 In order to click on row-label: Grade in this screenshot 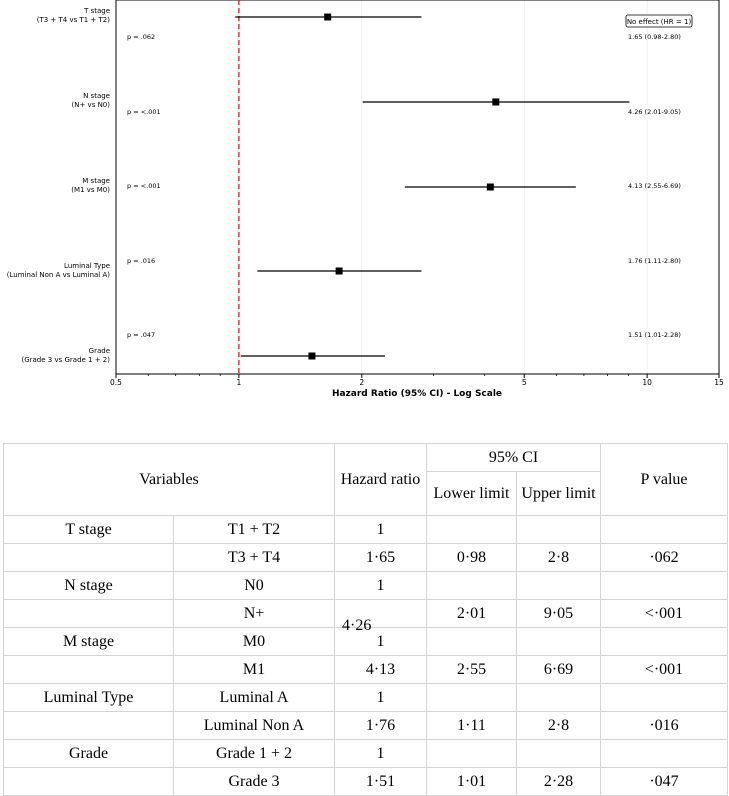, I will do `click(99, 351)`.